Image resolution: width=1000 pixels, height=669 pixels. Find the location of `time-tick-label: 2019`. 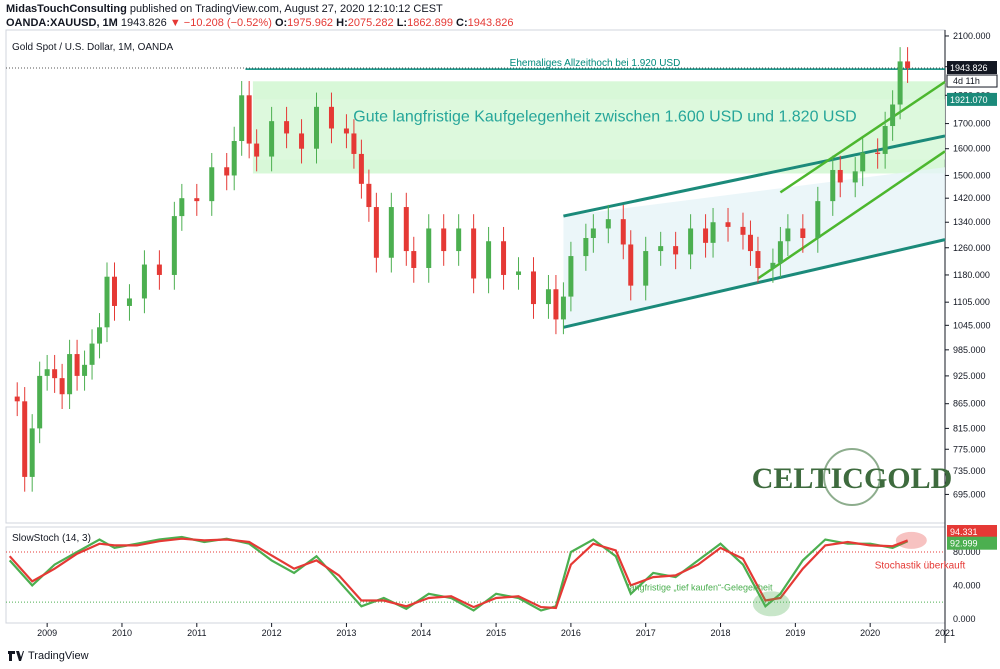

time-tick-label: 2019 is located at coordinates (795, 633).